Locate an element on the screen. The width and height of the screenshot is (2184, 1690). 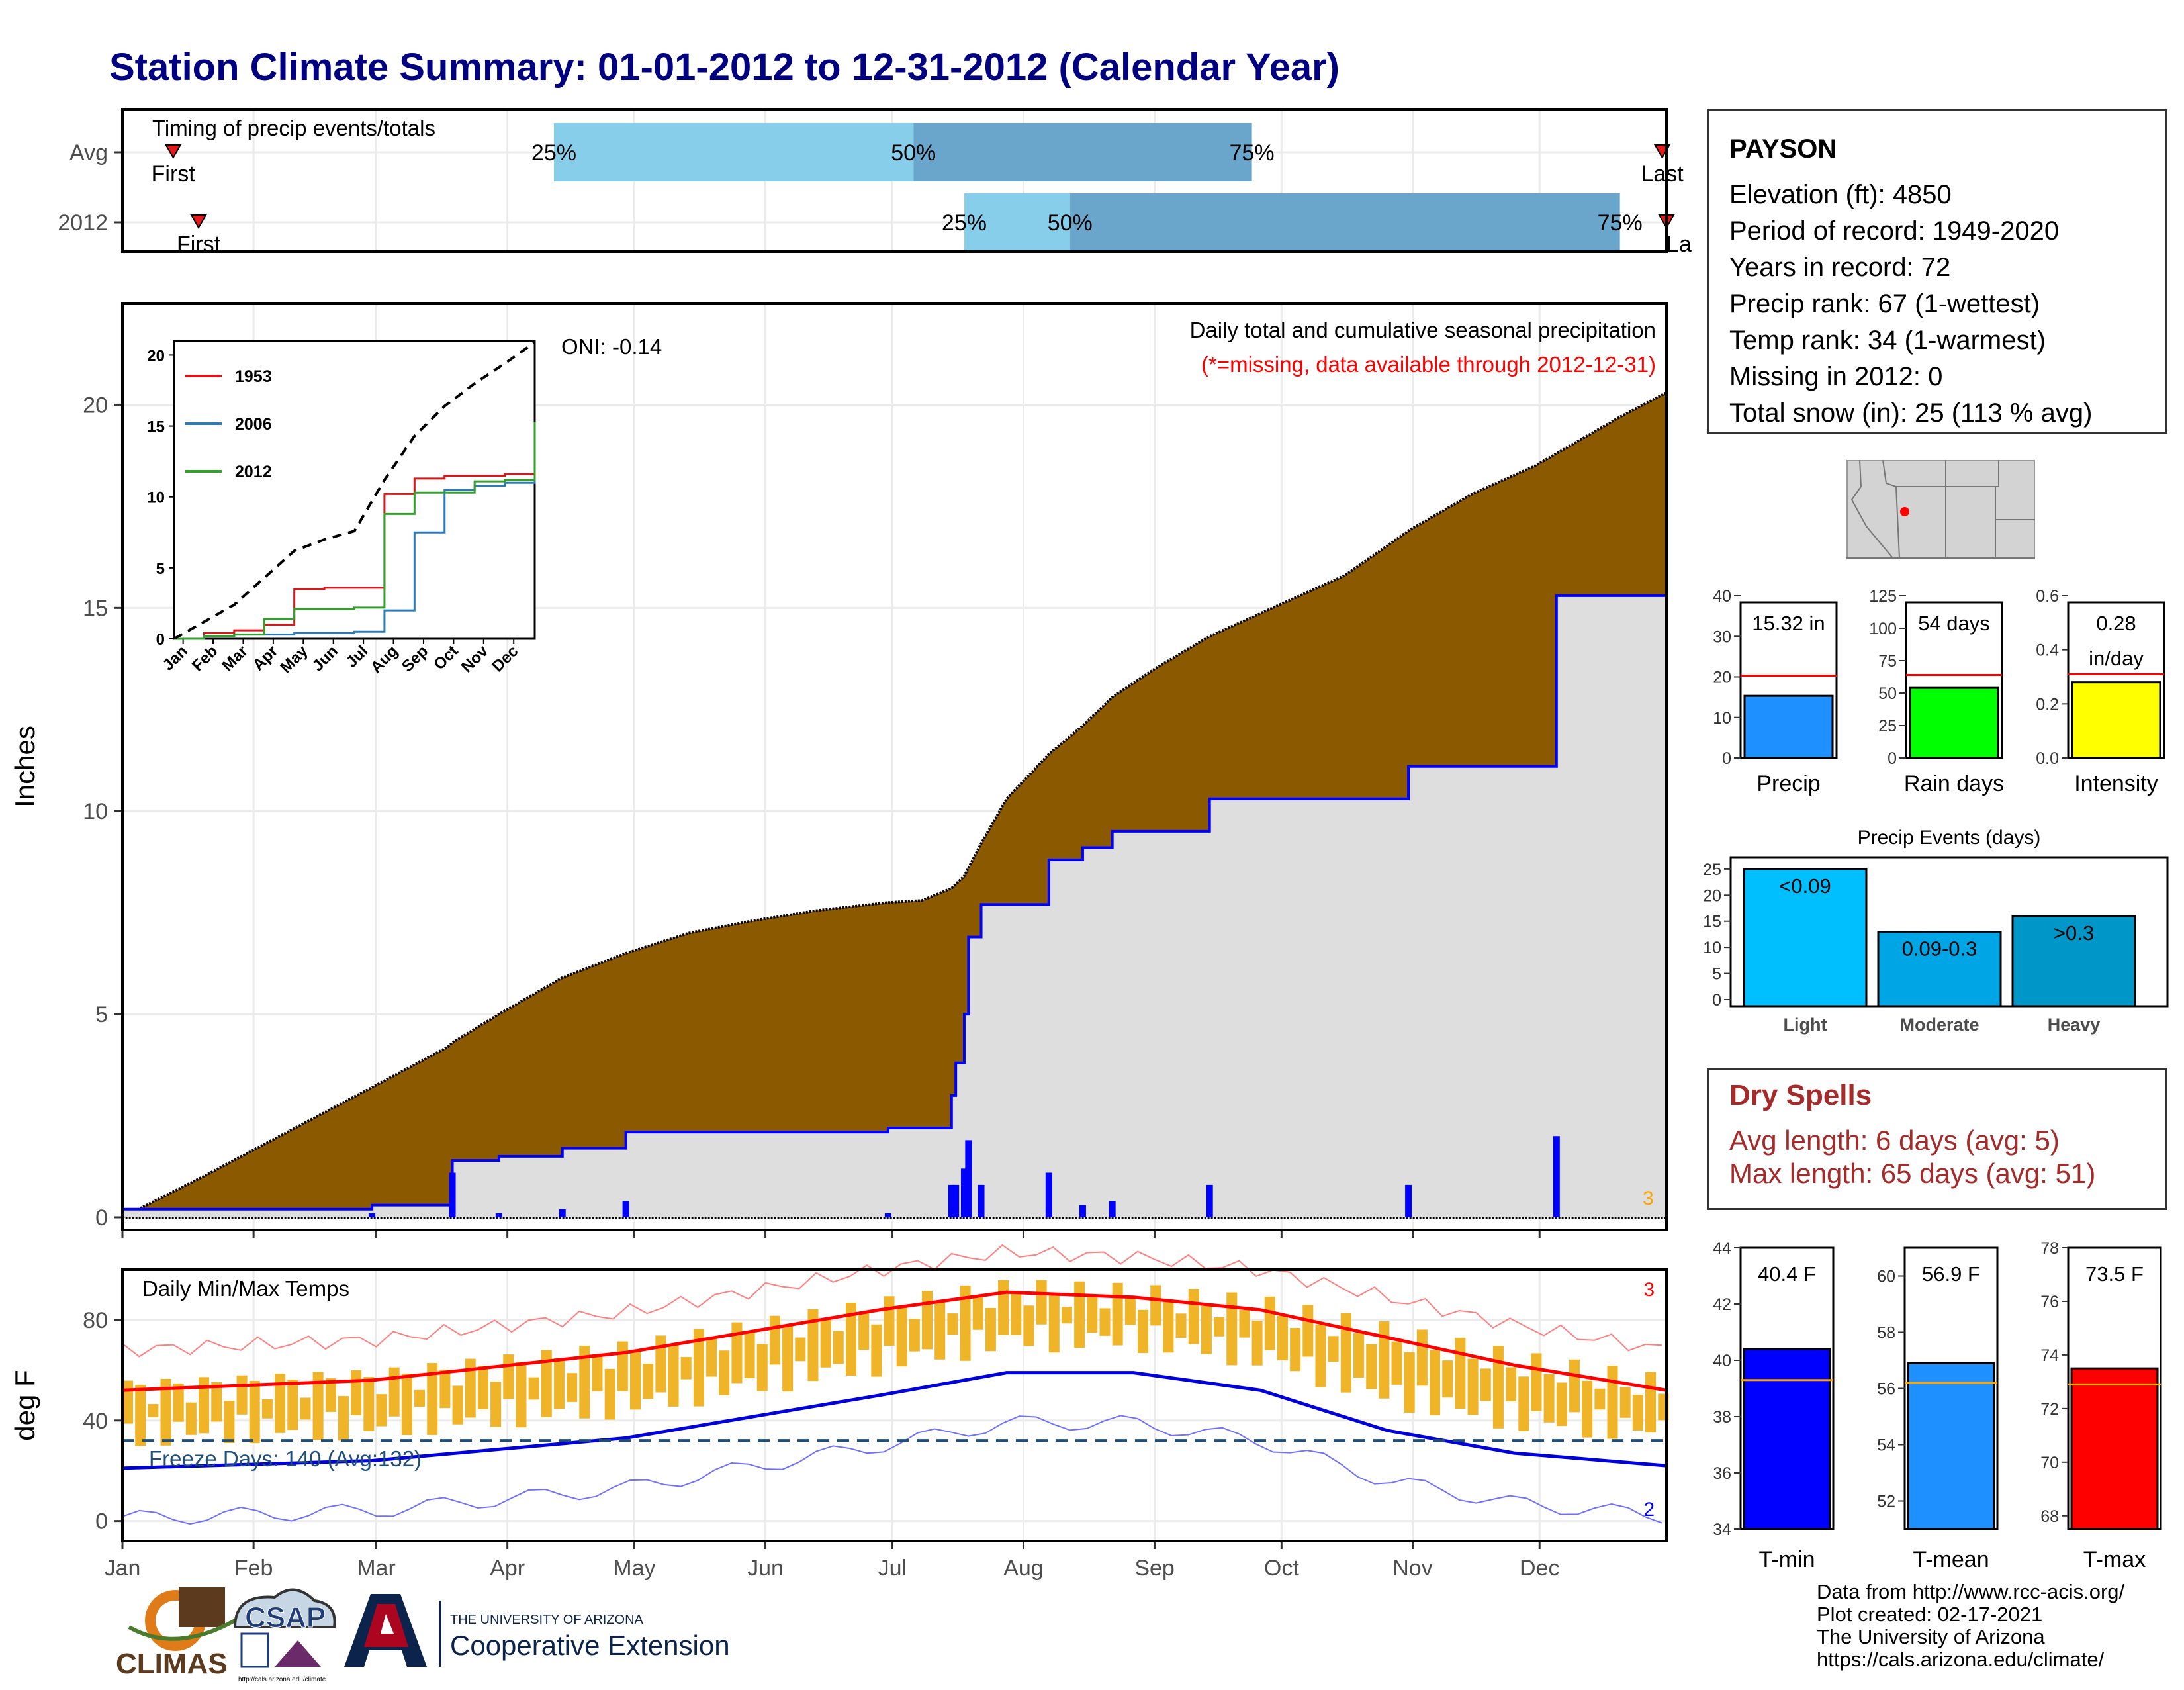
inset-legend-label: 2012 is located at coordinates (253, 472).